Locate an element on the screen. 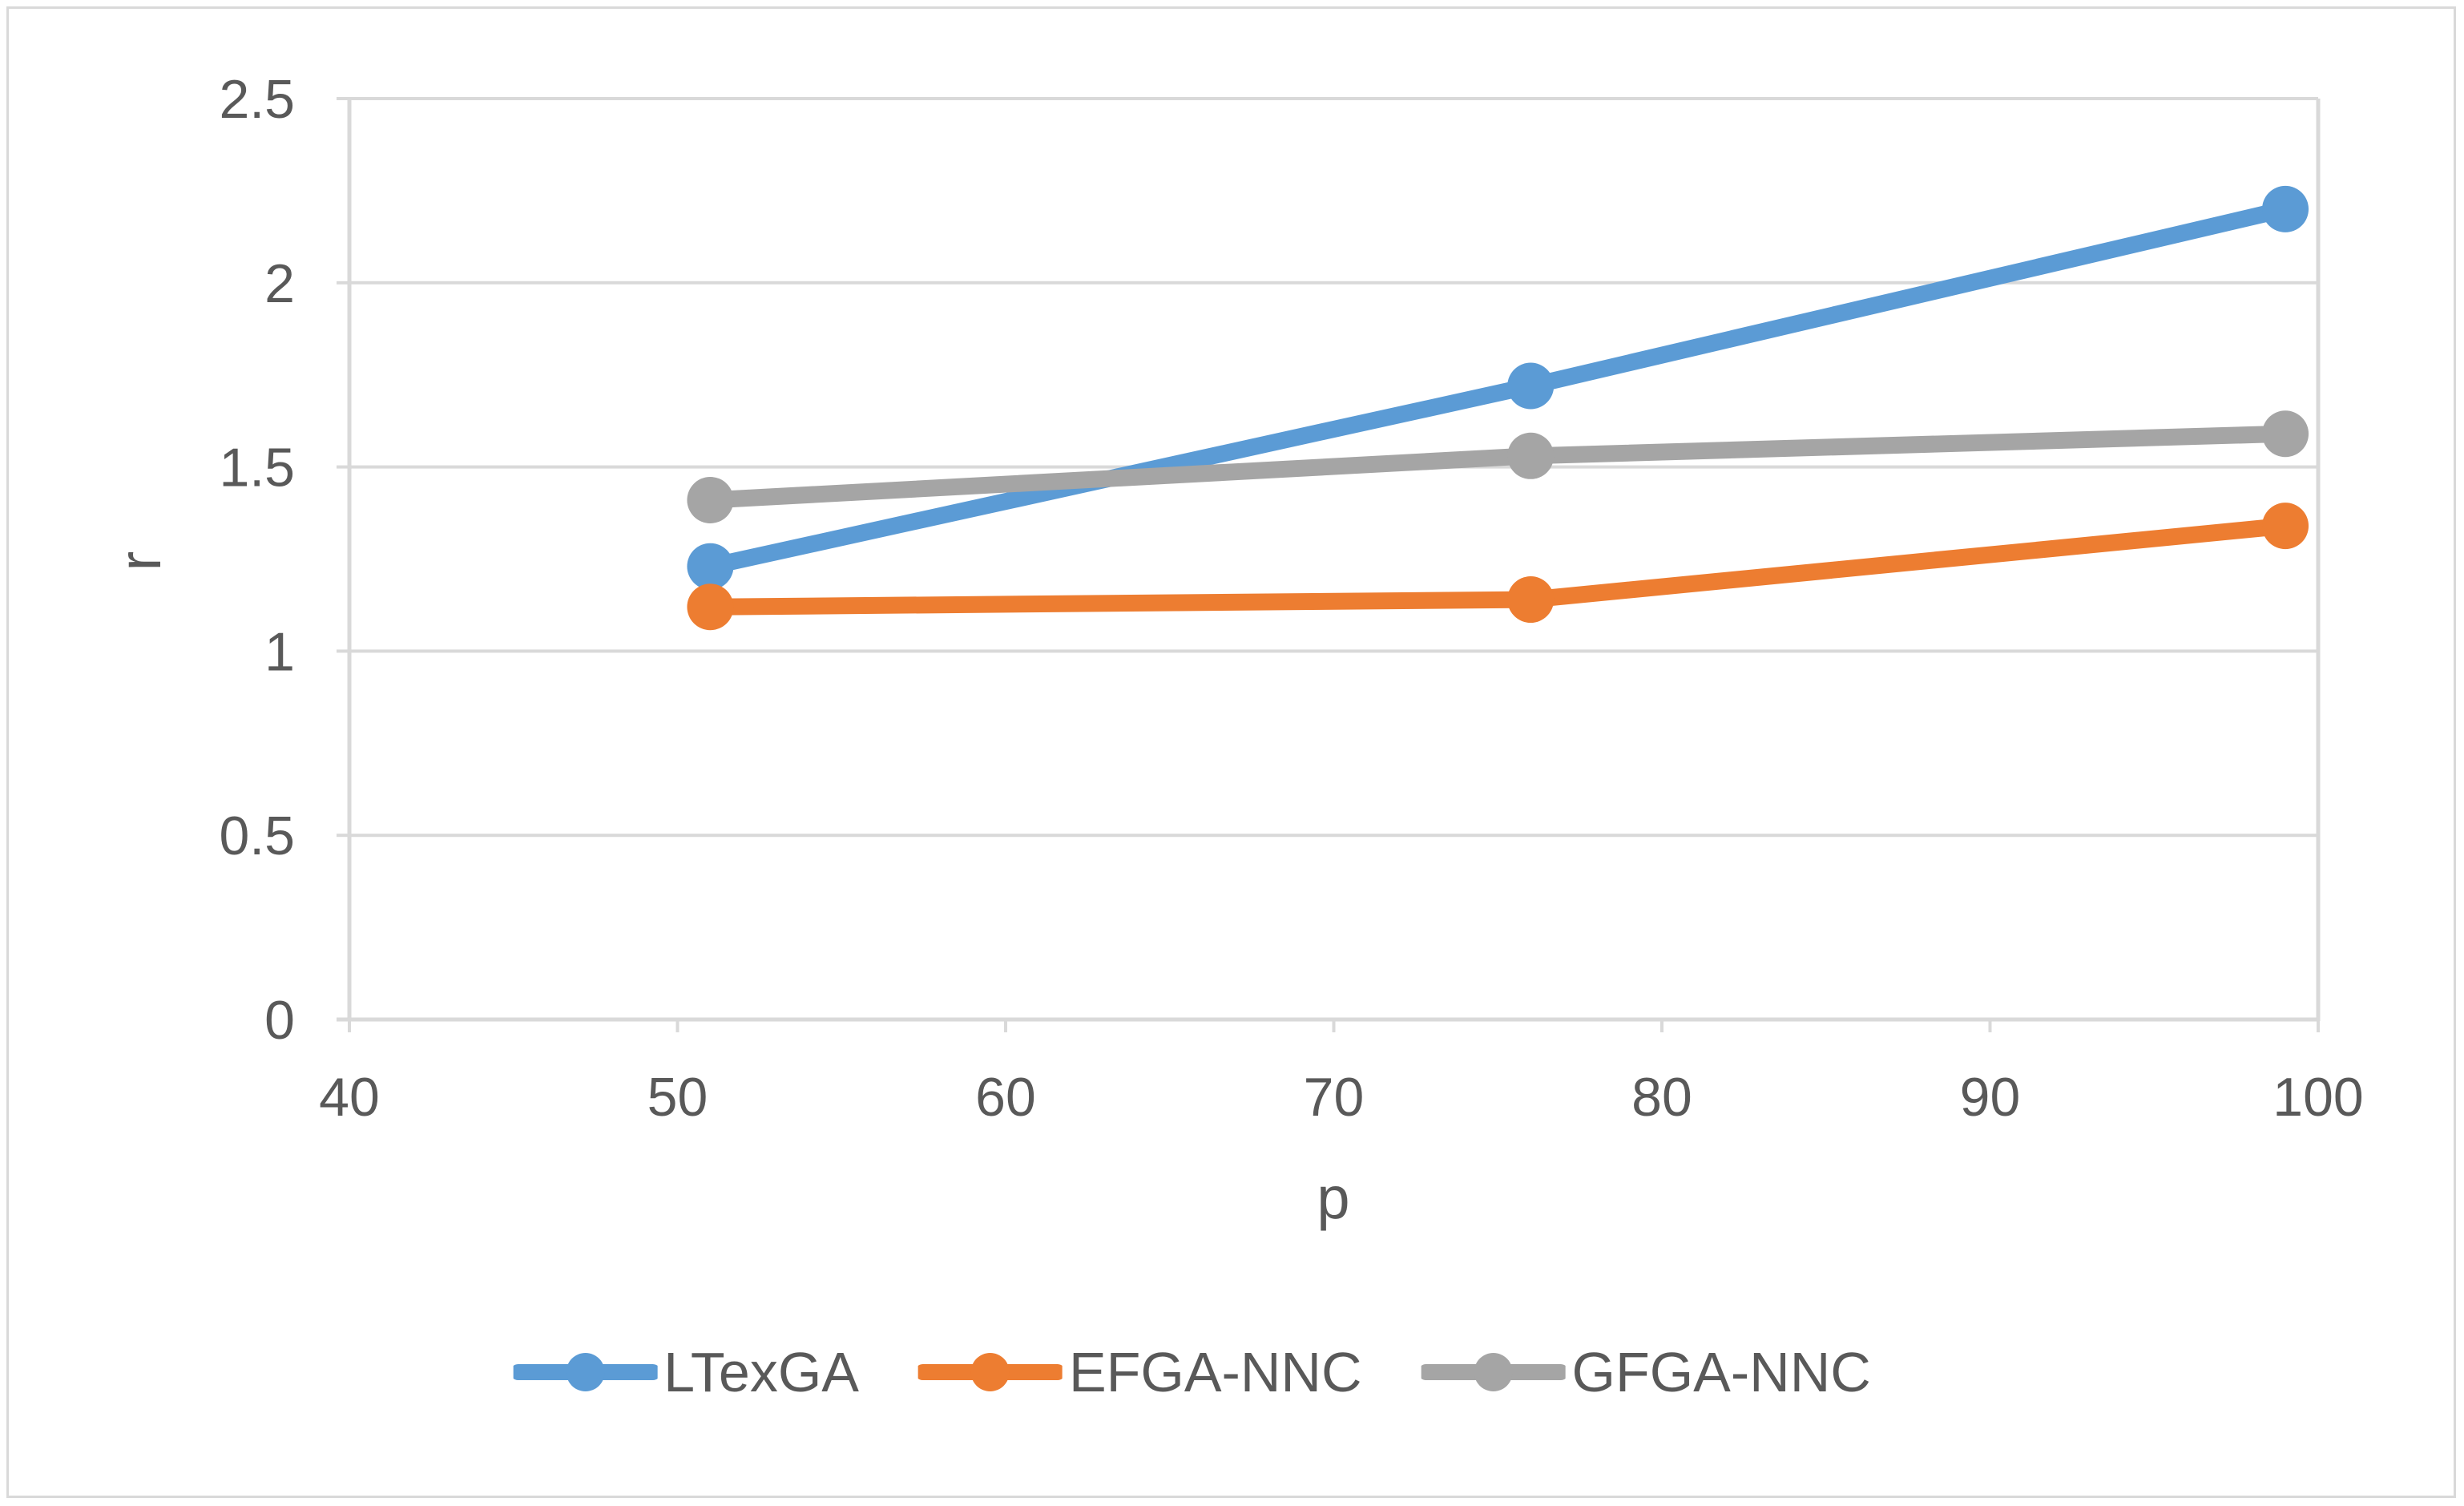  x-tick-label-90: 90 is located at coordinates (1990, 1097).